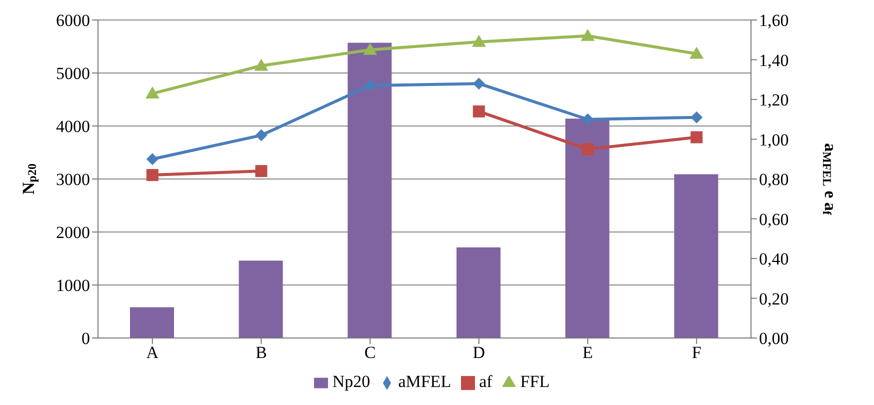 The width and height of the screenshot is (874, 405). What do you see at coordinates (774, 140) in the screenshot?
I see `y2-tick-label: 1,00` at bounding box center [774, 140].